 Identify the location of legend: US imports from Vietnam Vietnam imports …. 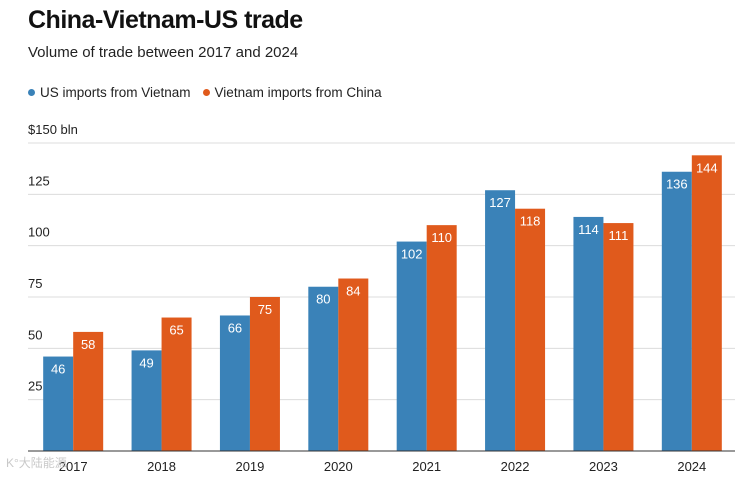
(211, 92).